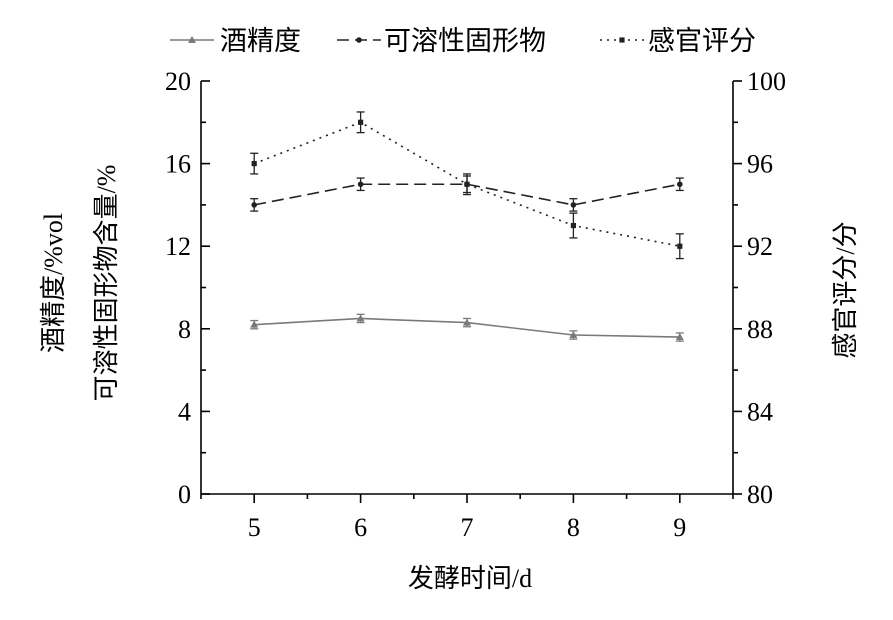 This screenshot has height=620, width=893. What do you see at coordinates (573, 527) in the screenshot?
I see `x-tick-label: 8` at bounding box center [573, 527].